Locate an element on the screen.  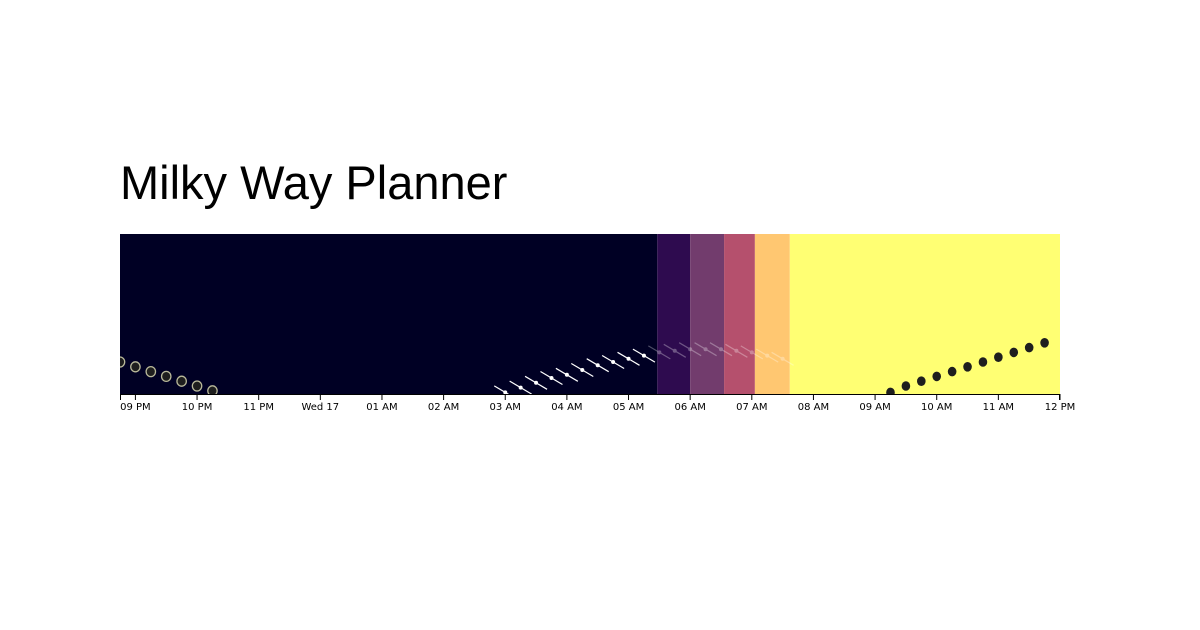
sky-phase-day is located at coordinates (924, 314).